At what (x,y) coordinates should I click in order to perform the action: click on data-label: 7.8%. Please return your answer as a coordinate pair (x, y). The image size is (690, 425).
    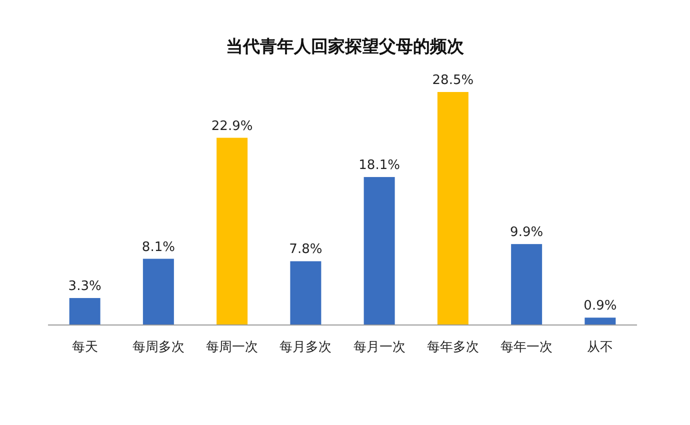
    Looking at the image, I should click on (305, 250).